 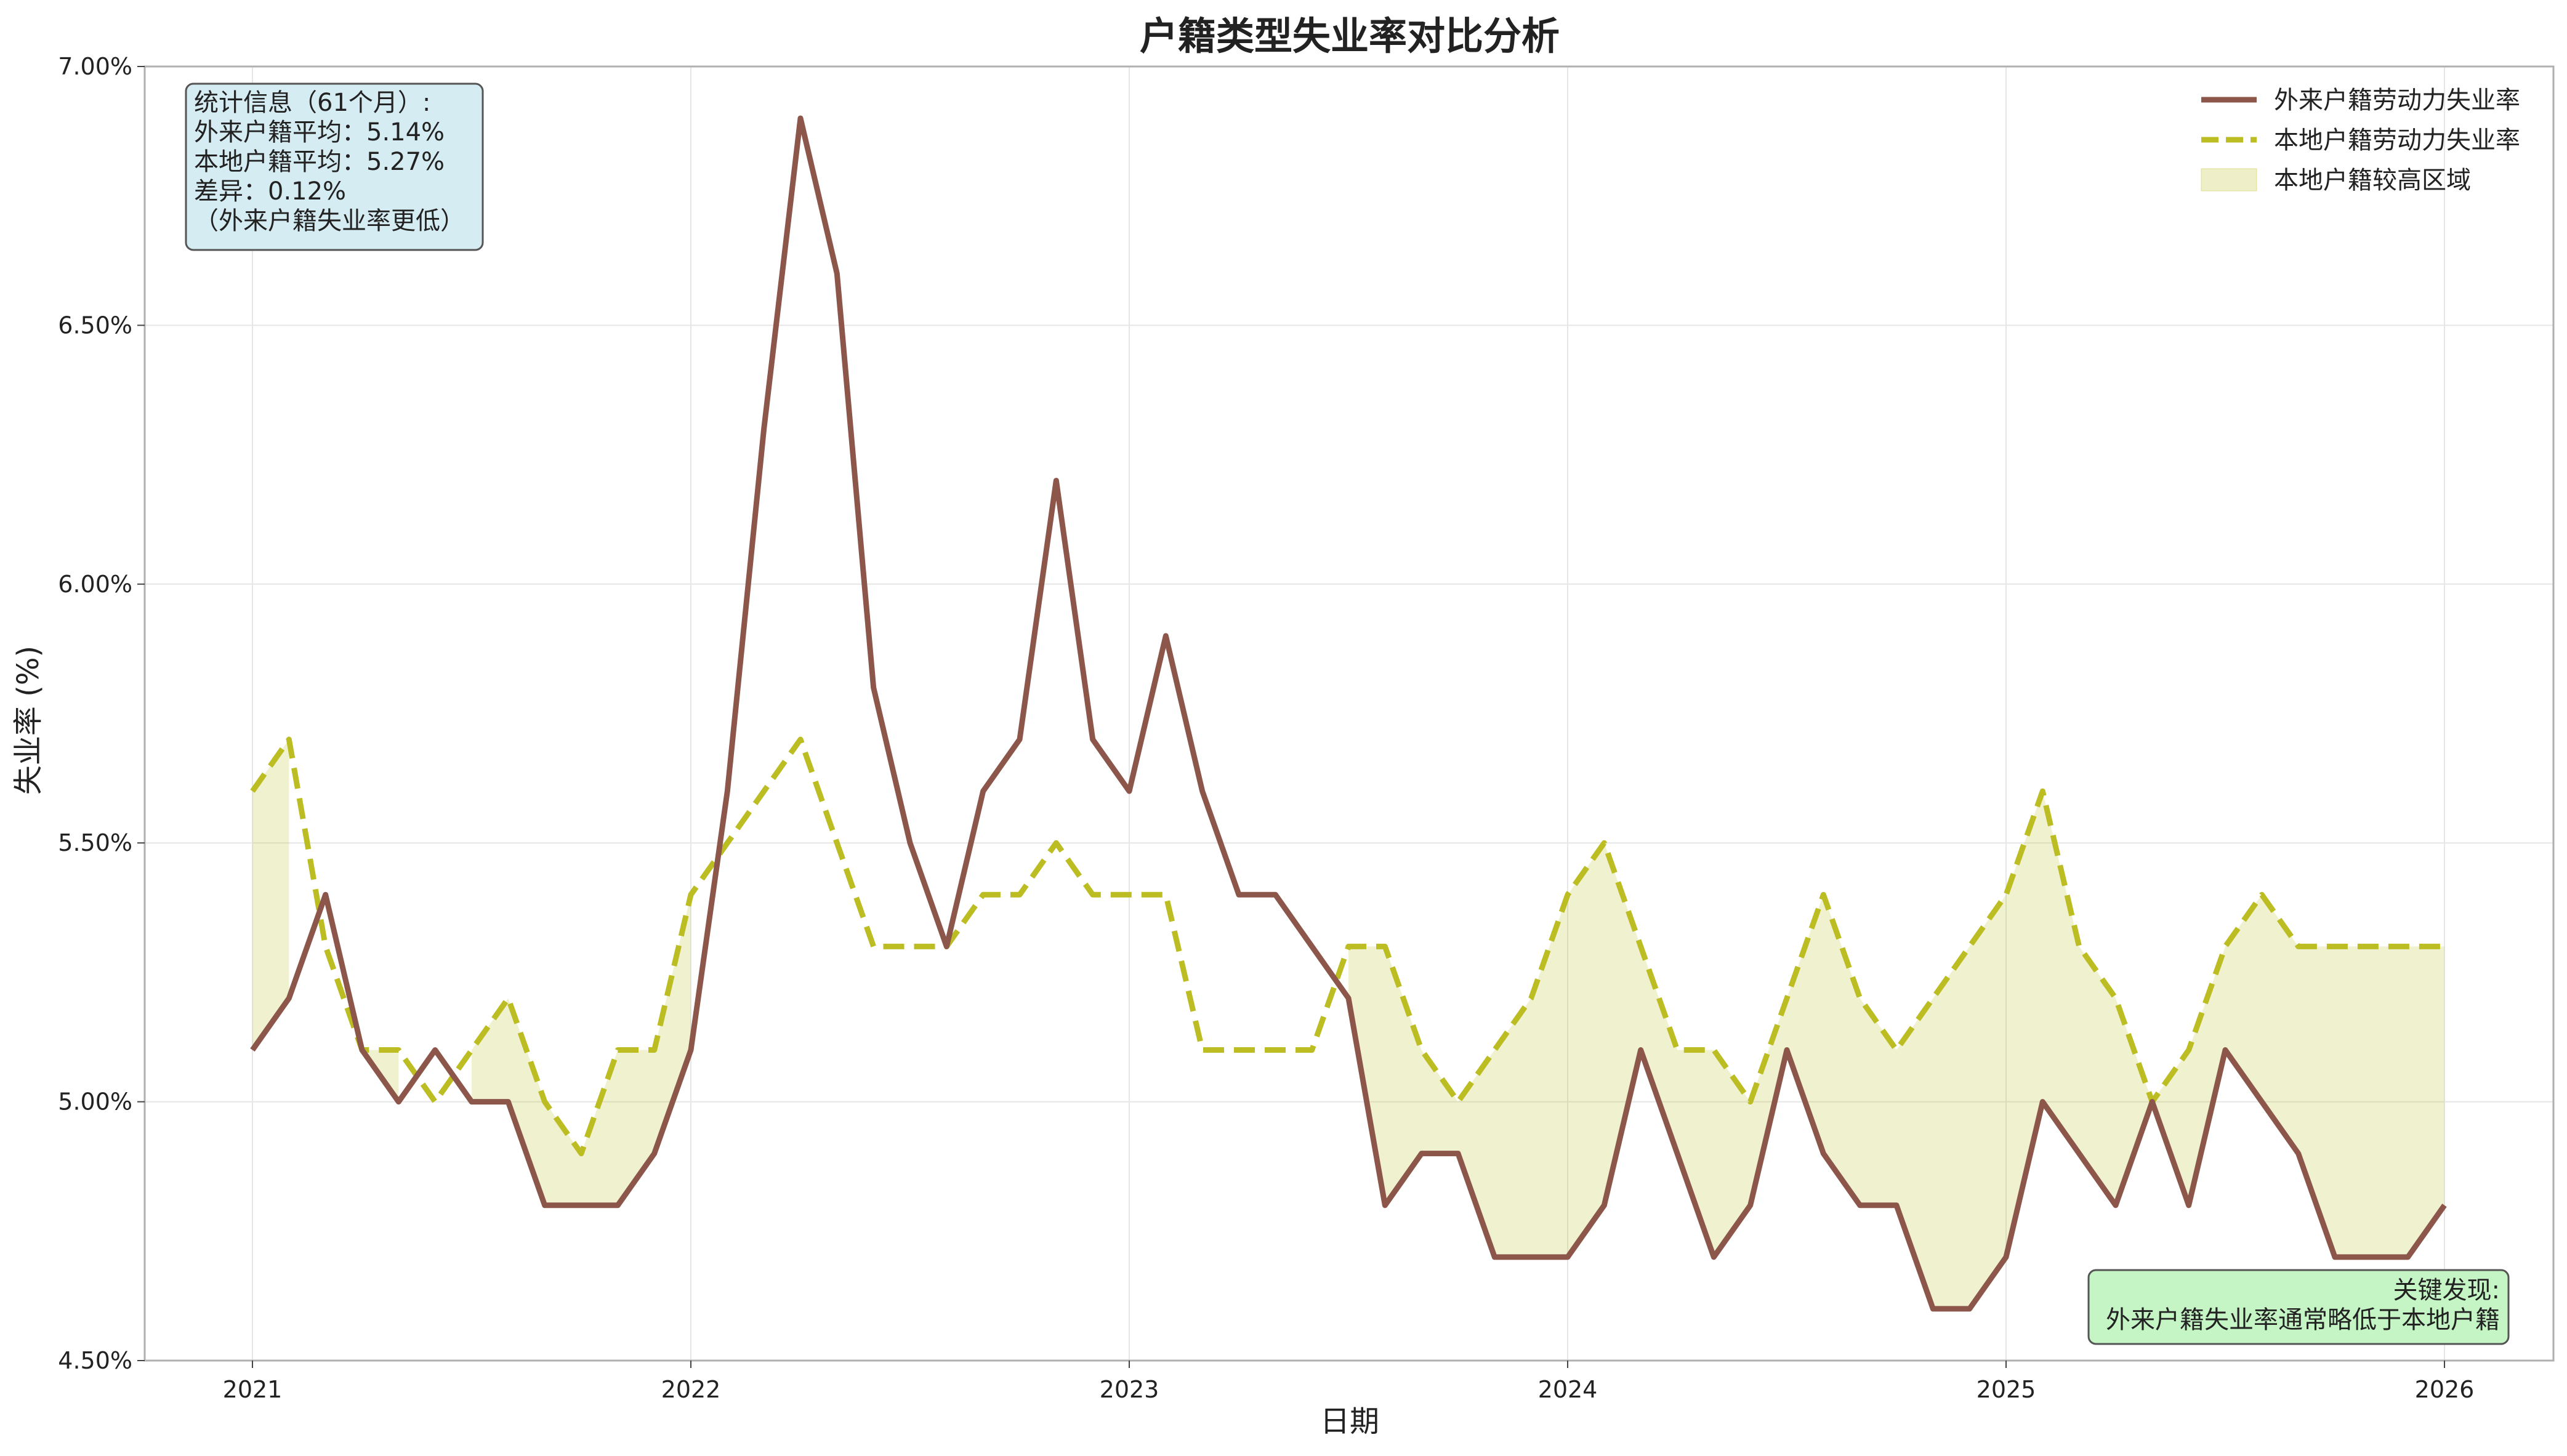 I want to click on y-tick-label: 5.50%, so click(x=95, y=842).